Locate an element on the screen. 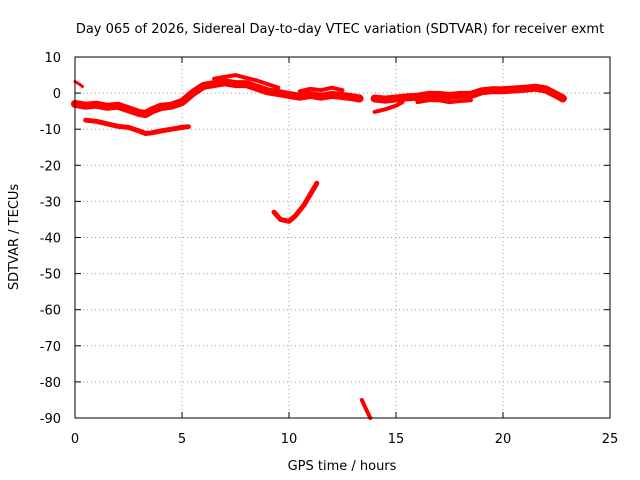 Image resolution: width=640 pixels, height=480 pixels. y-tick-labels: 10 0 -10 -20 -30 -40 -50 -60 -70 -80 -90 is located at coordinates (50, 239).